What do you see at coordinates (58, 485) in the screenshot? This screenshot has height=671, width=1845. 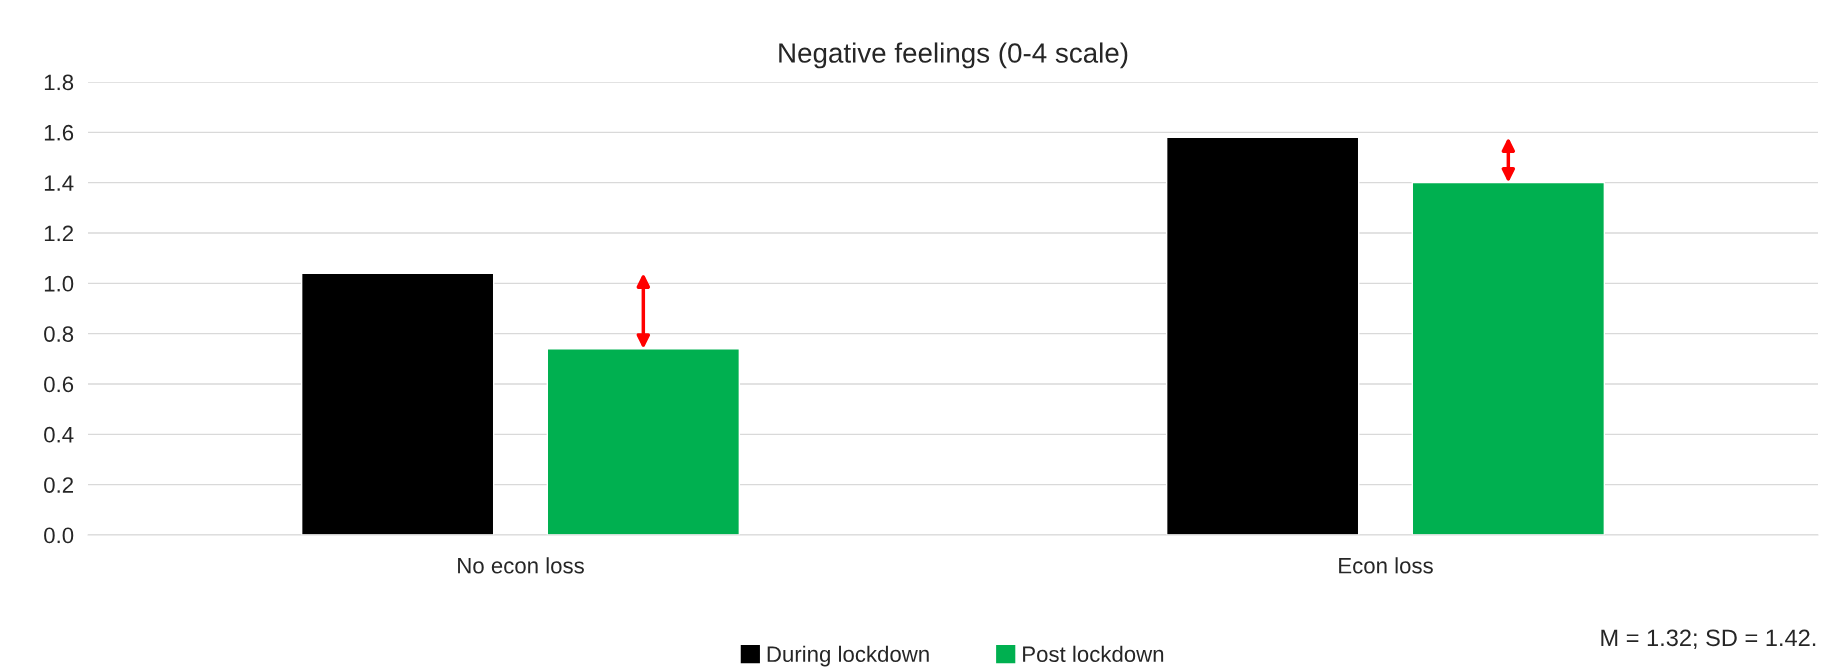 I see `y-tick-label: 0.2` at bounding box center [58, 485].